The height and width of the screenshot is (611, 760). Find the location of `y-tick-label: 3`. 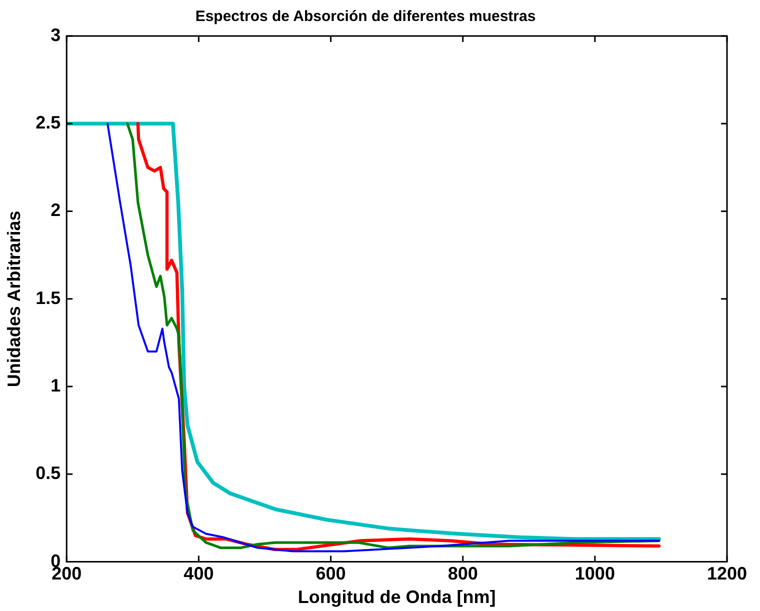

y-tick-label: 3 is located at coordinates (55, 34).